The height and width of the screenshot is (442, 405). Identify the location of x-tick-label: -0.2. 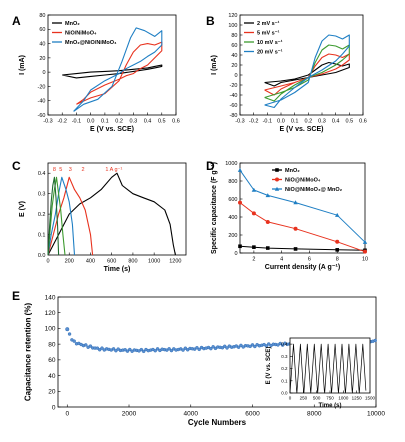
(253, 122).